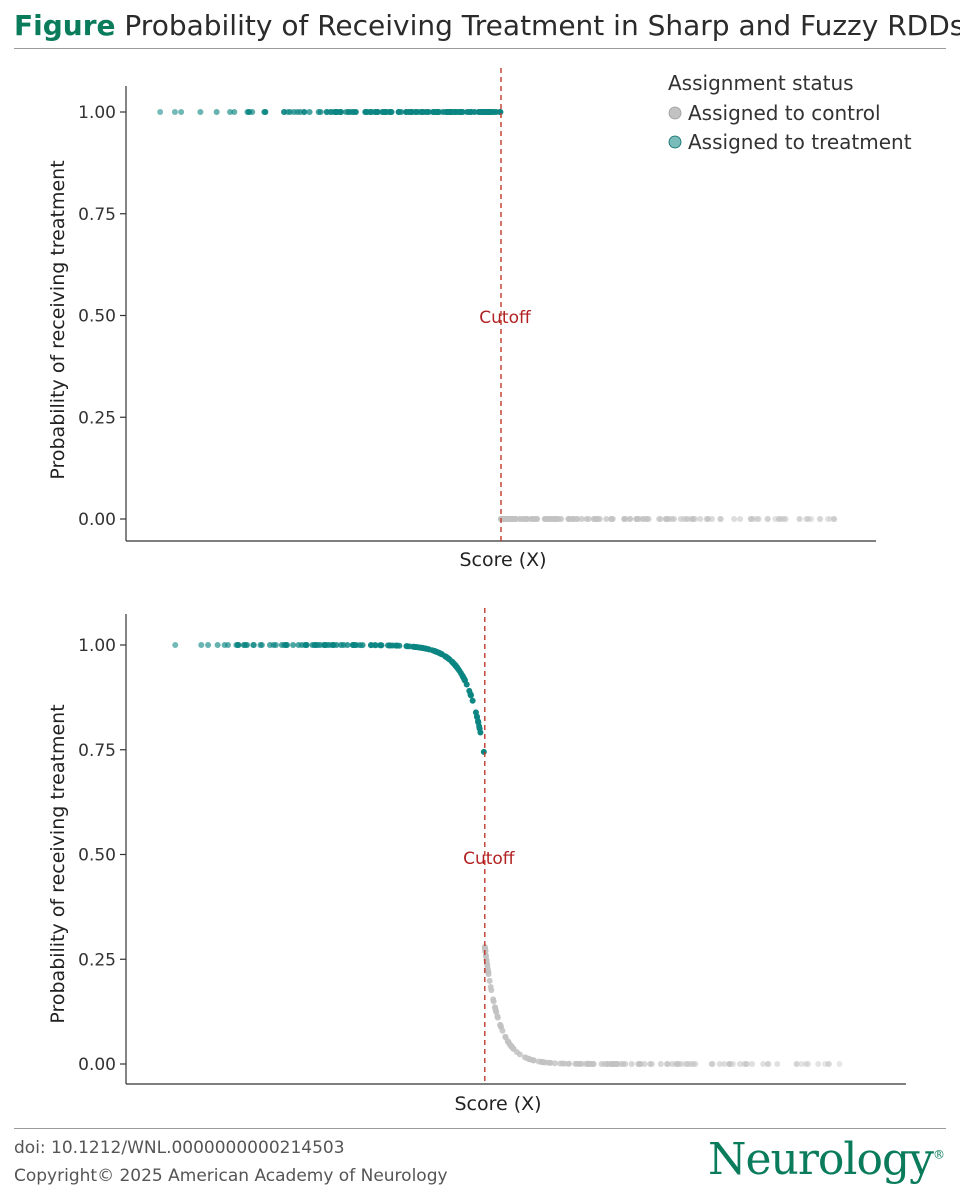  What do you see at coordinates (97, 317) in the screenshot?
I see `y-tick-label: 0.50` at bounding box center [97, 317].